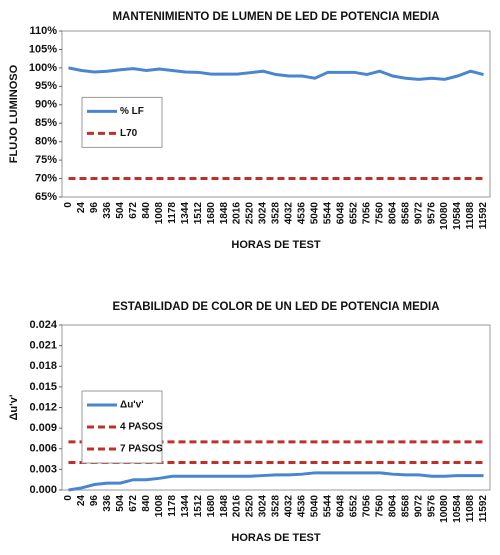 This screenshot has height=555, width=500. Describe the element at coordinates (43, 449) in the screenshot. I see `y-tick-label: 0.006` at that location.